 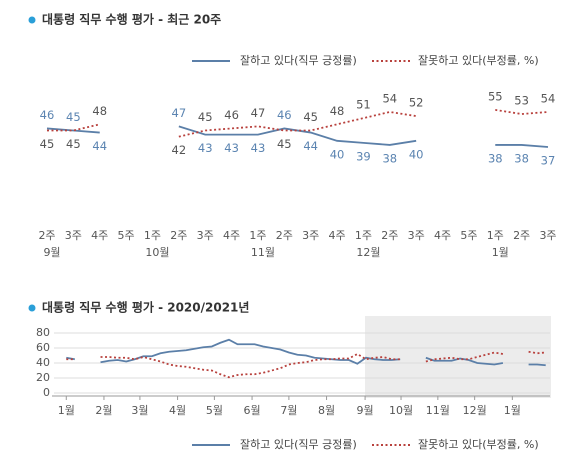 What do you see at coordinates (46, 392) in the screenshot?
I see `y-tick-label: 0` at bounding box center [46, 392].